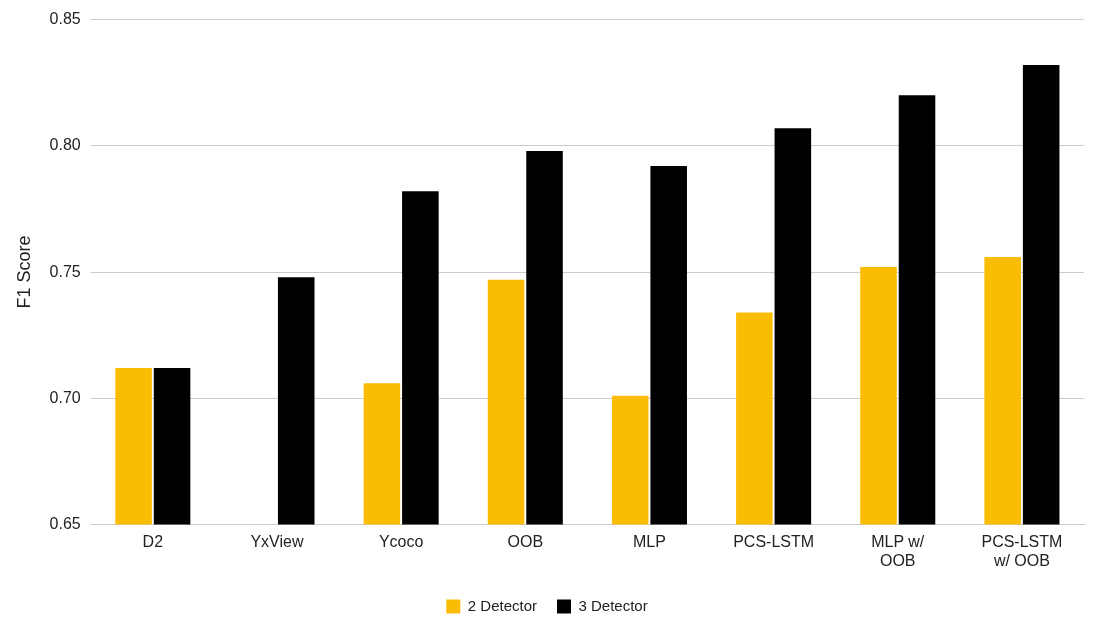  Describe the element at coordinates (65, 19) in the screenshot. I see `y-tick-label: 0.85` at that location.